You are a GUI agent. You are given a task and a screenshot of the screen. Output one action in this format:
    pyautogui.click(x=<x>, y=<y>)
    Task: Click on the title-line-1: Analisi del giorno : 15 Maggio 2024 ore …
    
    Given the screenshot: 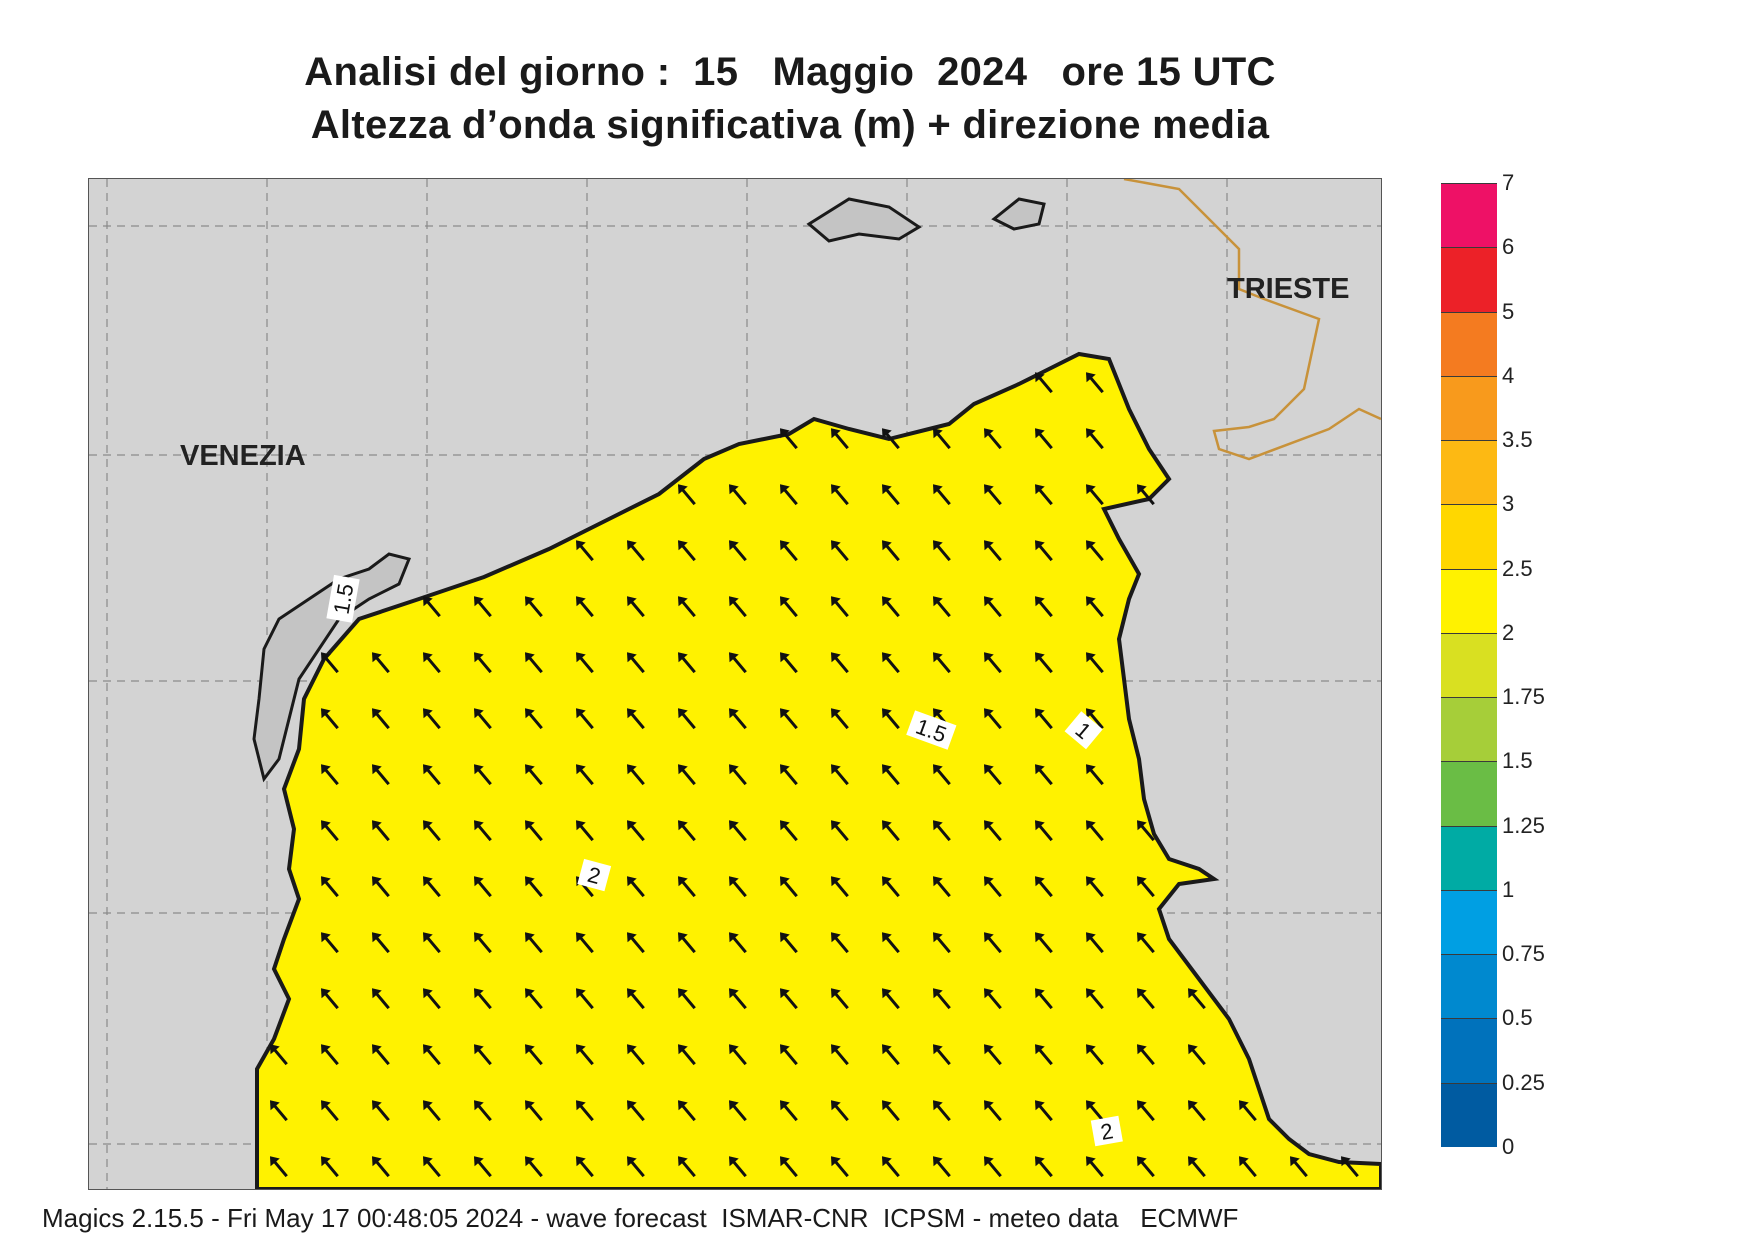 What is the action you would take?
    pyautogui.click(x=790, y=72)
    